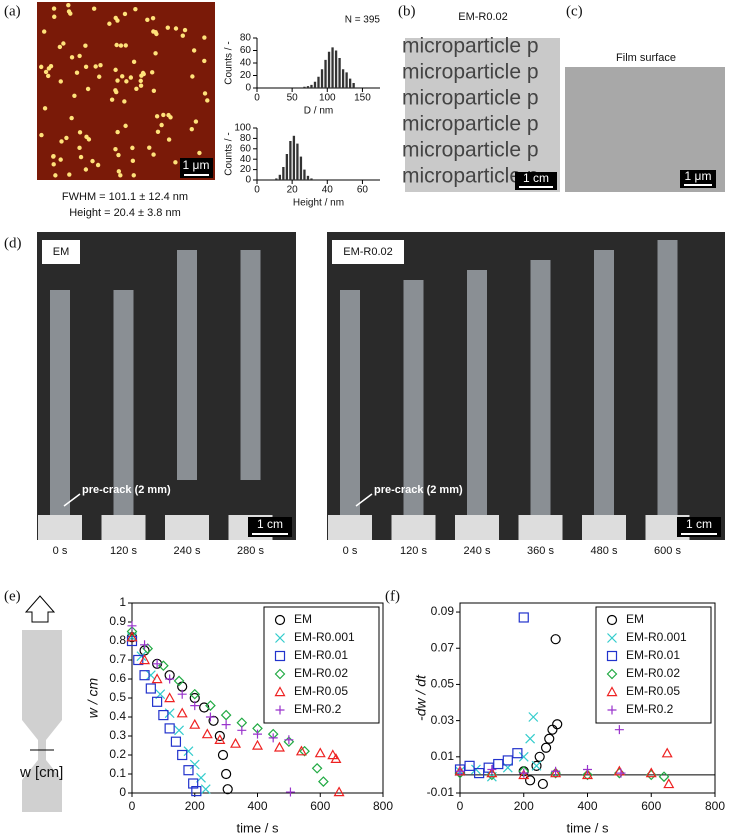 The height and width of the screenshot is (839, 729). I want to click on y-tick-label: 0.8, so click(117, 640).